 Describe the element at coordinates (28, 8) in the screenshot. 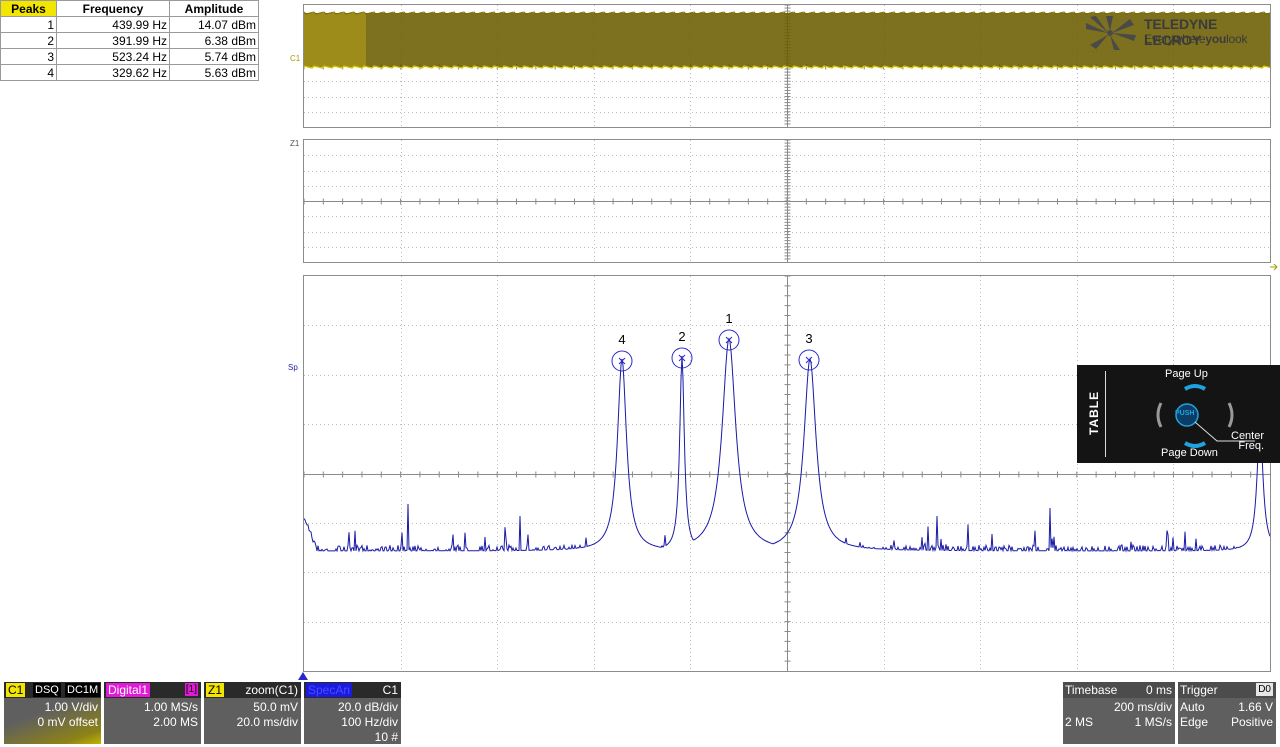

I see `peaks-column-header: Peaks` at that location.